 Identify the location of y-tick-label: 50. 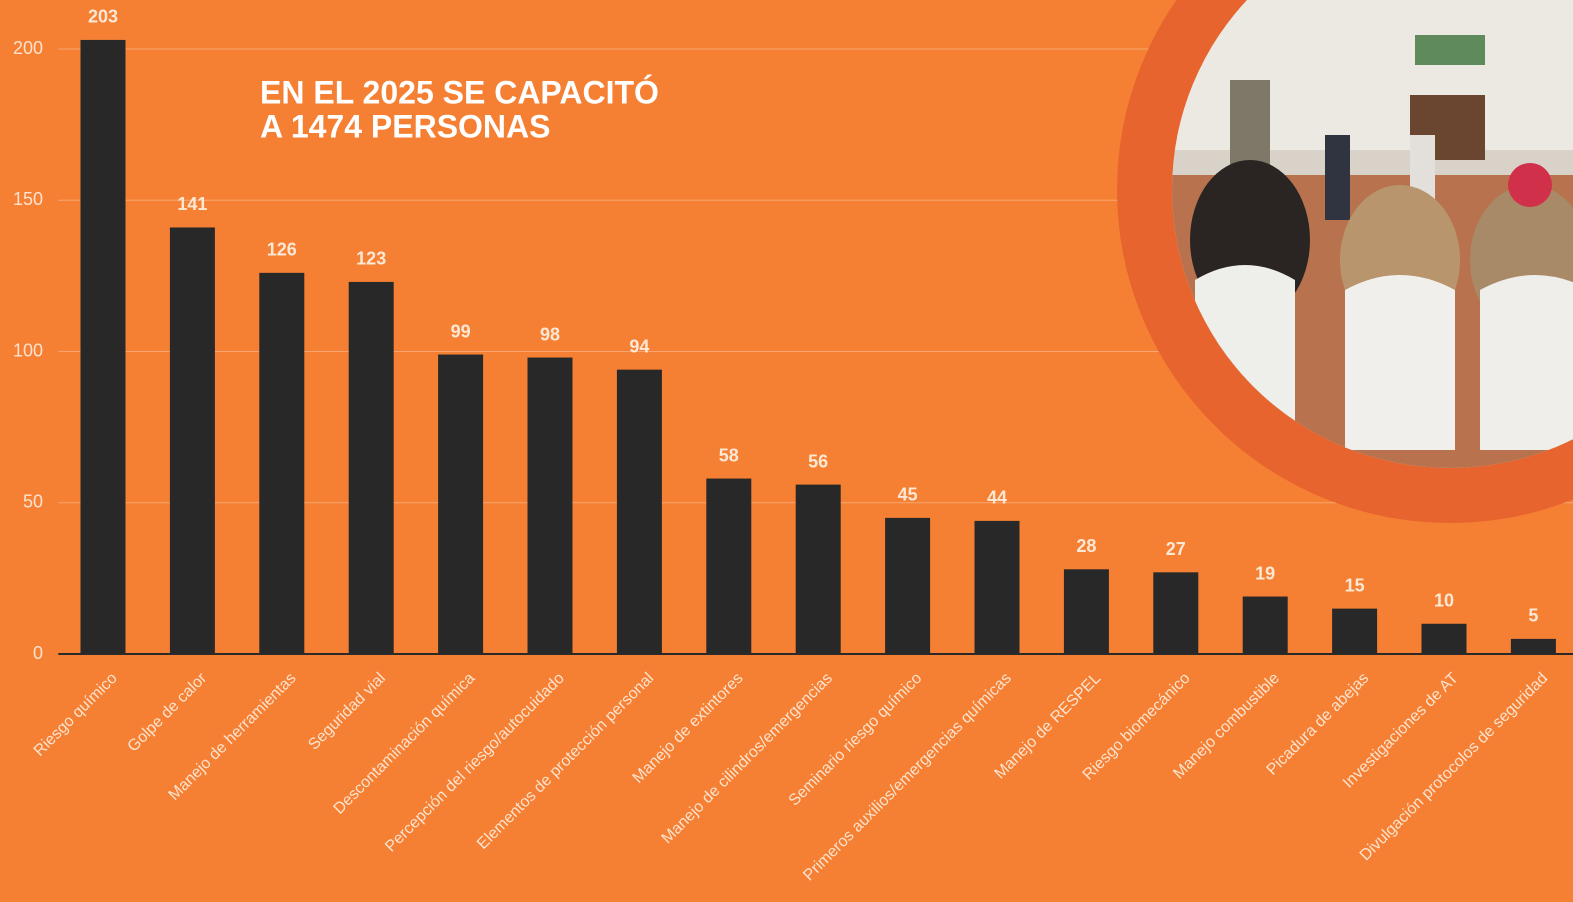
(33, 502).